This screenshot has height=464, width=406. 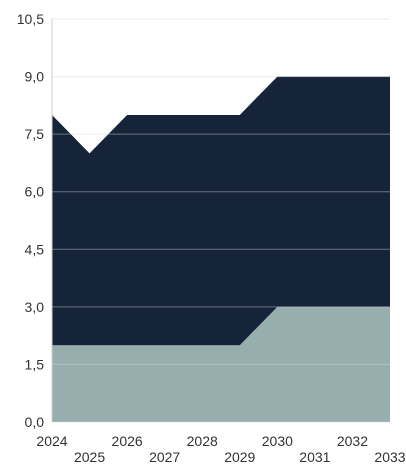 I want to click on y-tick-label: 7,5, so click(x=35, y=134).